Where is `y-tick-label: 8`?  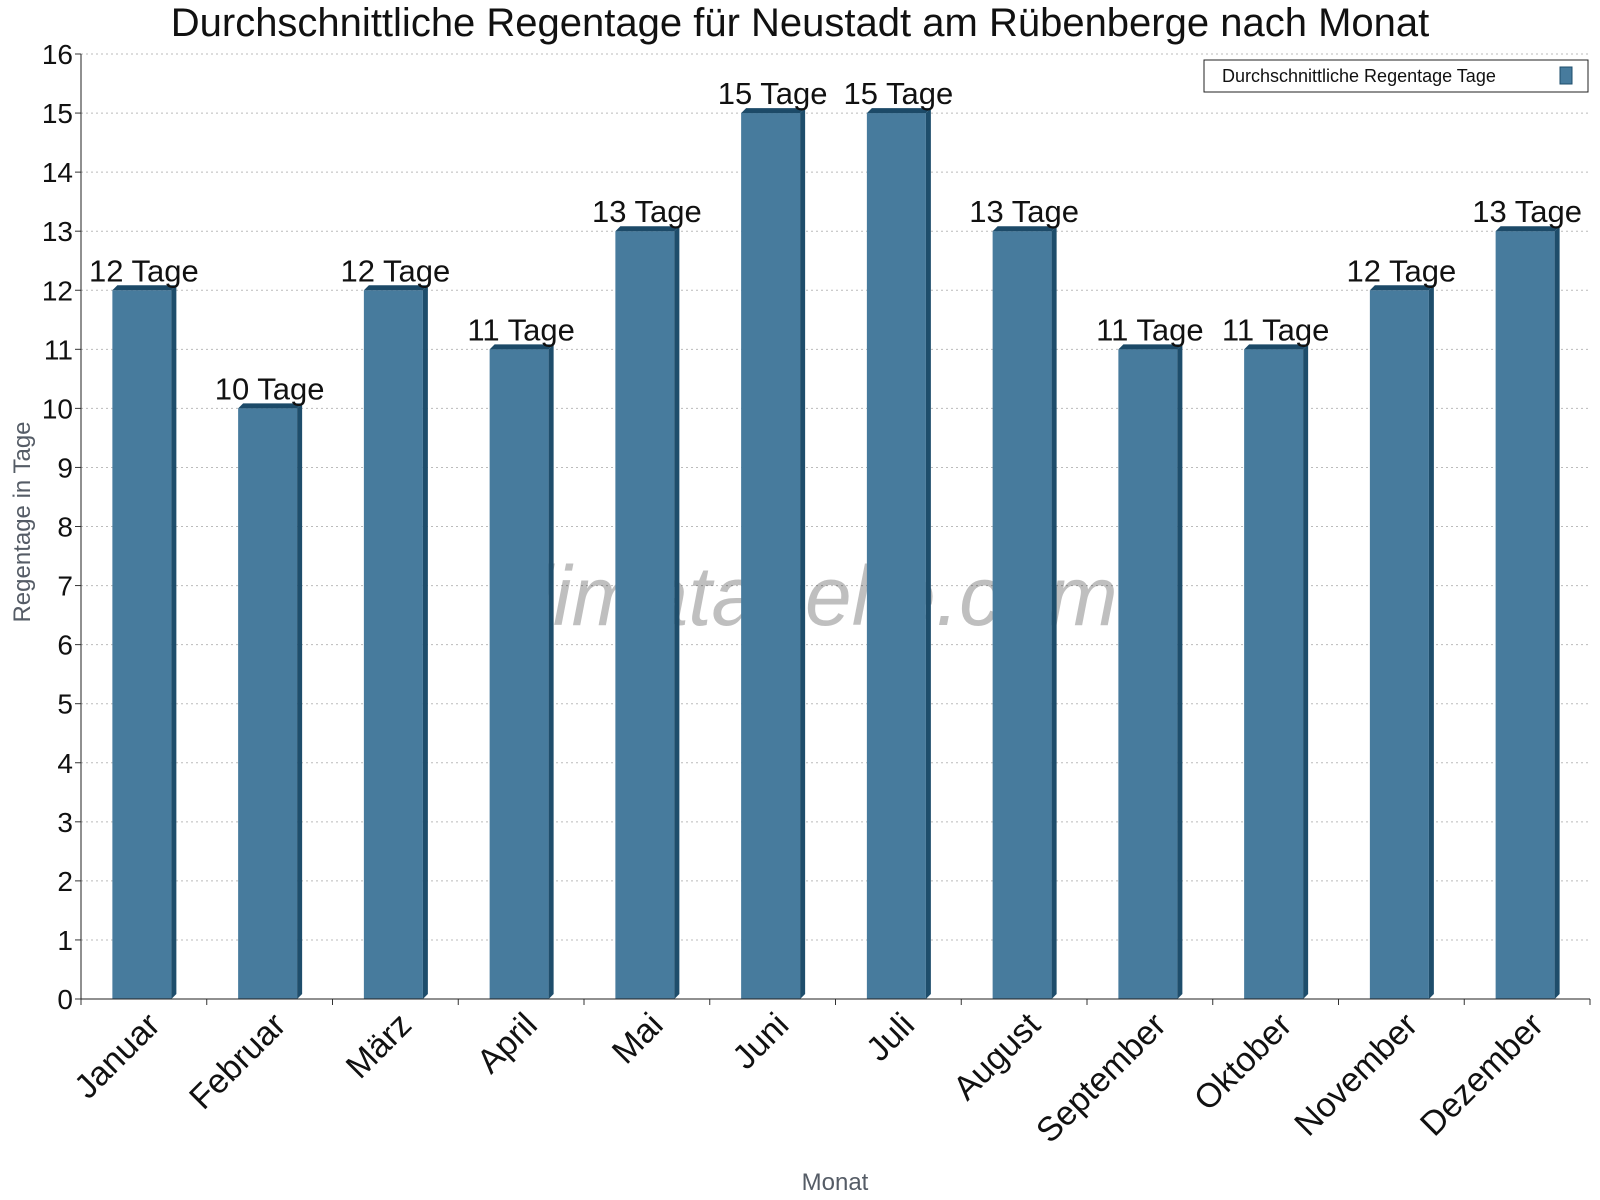 y-tick-label: 8 is located at coordinates (65, 527).